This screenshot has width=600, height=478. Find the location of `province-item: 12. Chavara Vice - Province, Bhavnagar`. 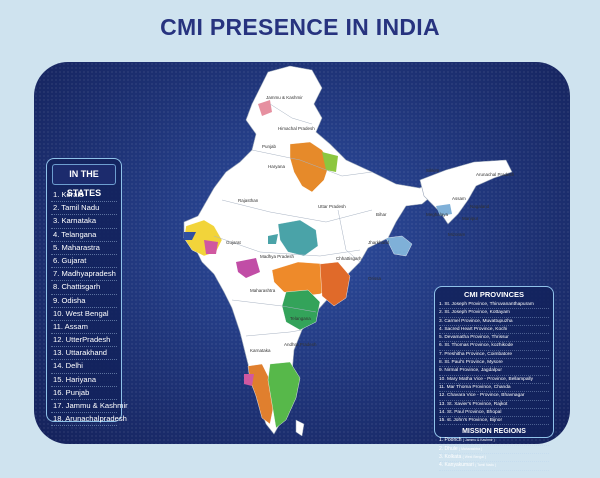

province-item: 12. Chavara Vice - Province, Bhavnagar is located at coordinates (494, 396).